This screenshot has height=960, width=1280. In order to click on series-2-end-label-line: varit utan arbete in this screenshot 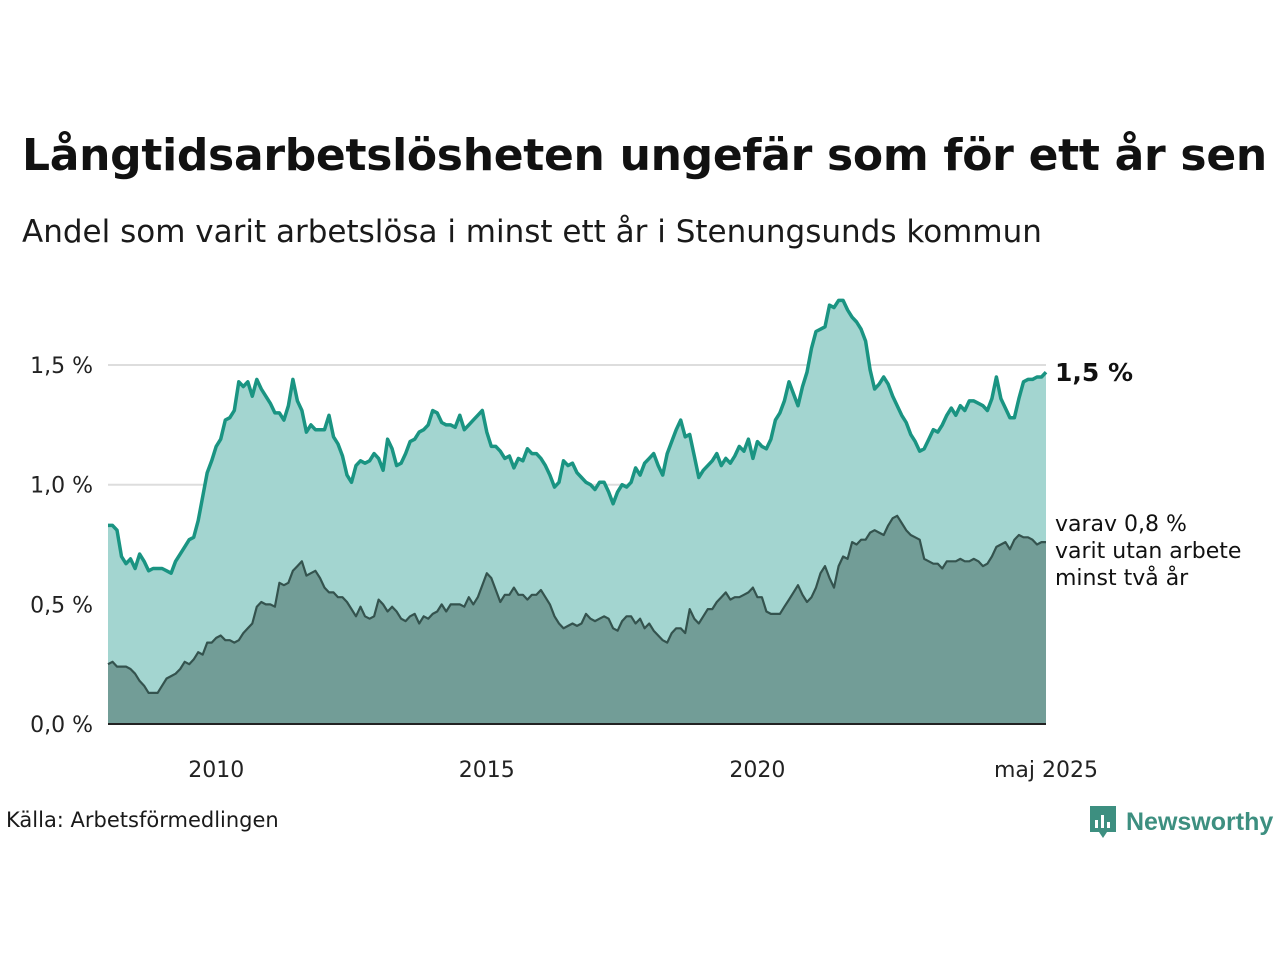, I will do `click(1148, 551)`.